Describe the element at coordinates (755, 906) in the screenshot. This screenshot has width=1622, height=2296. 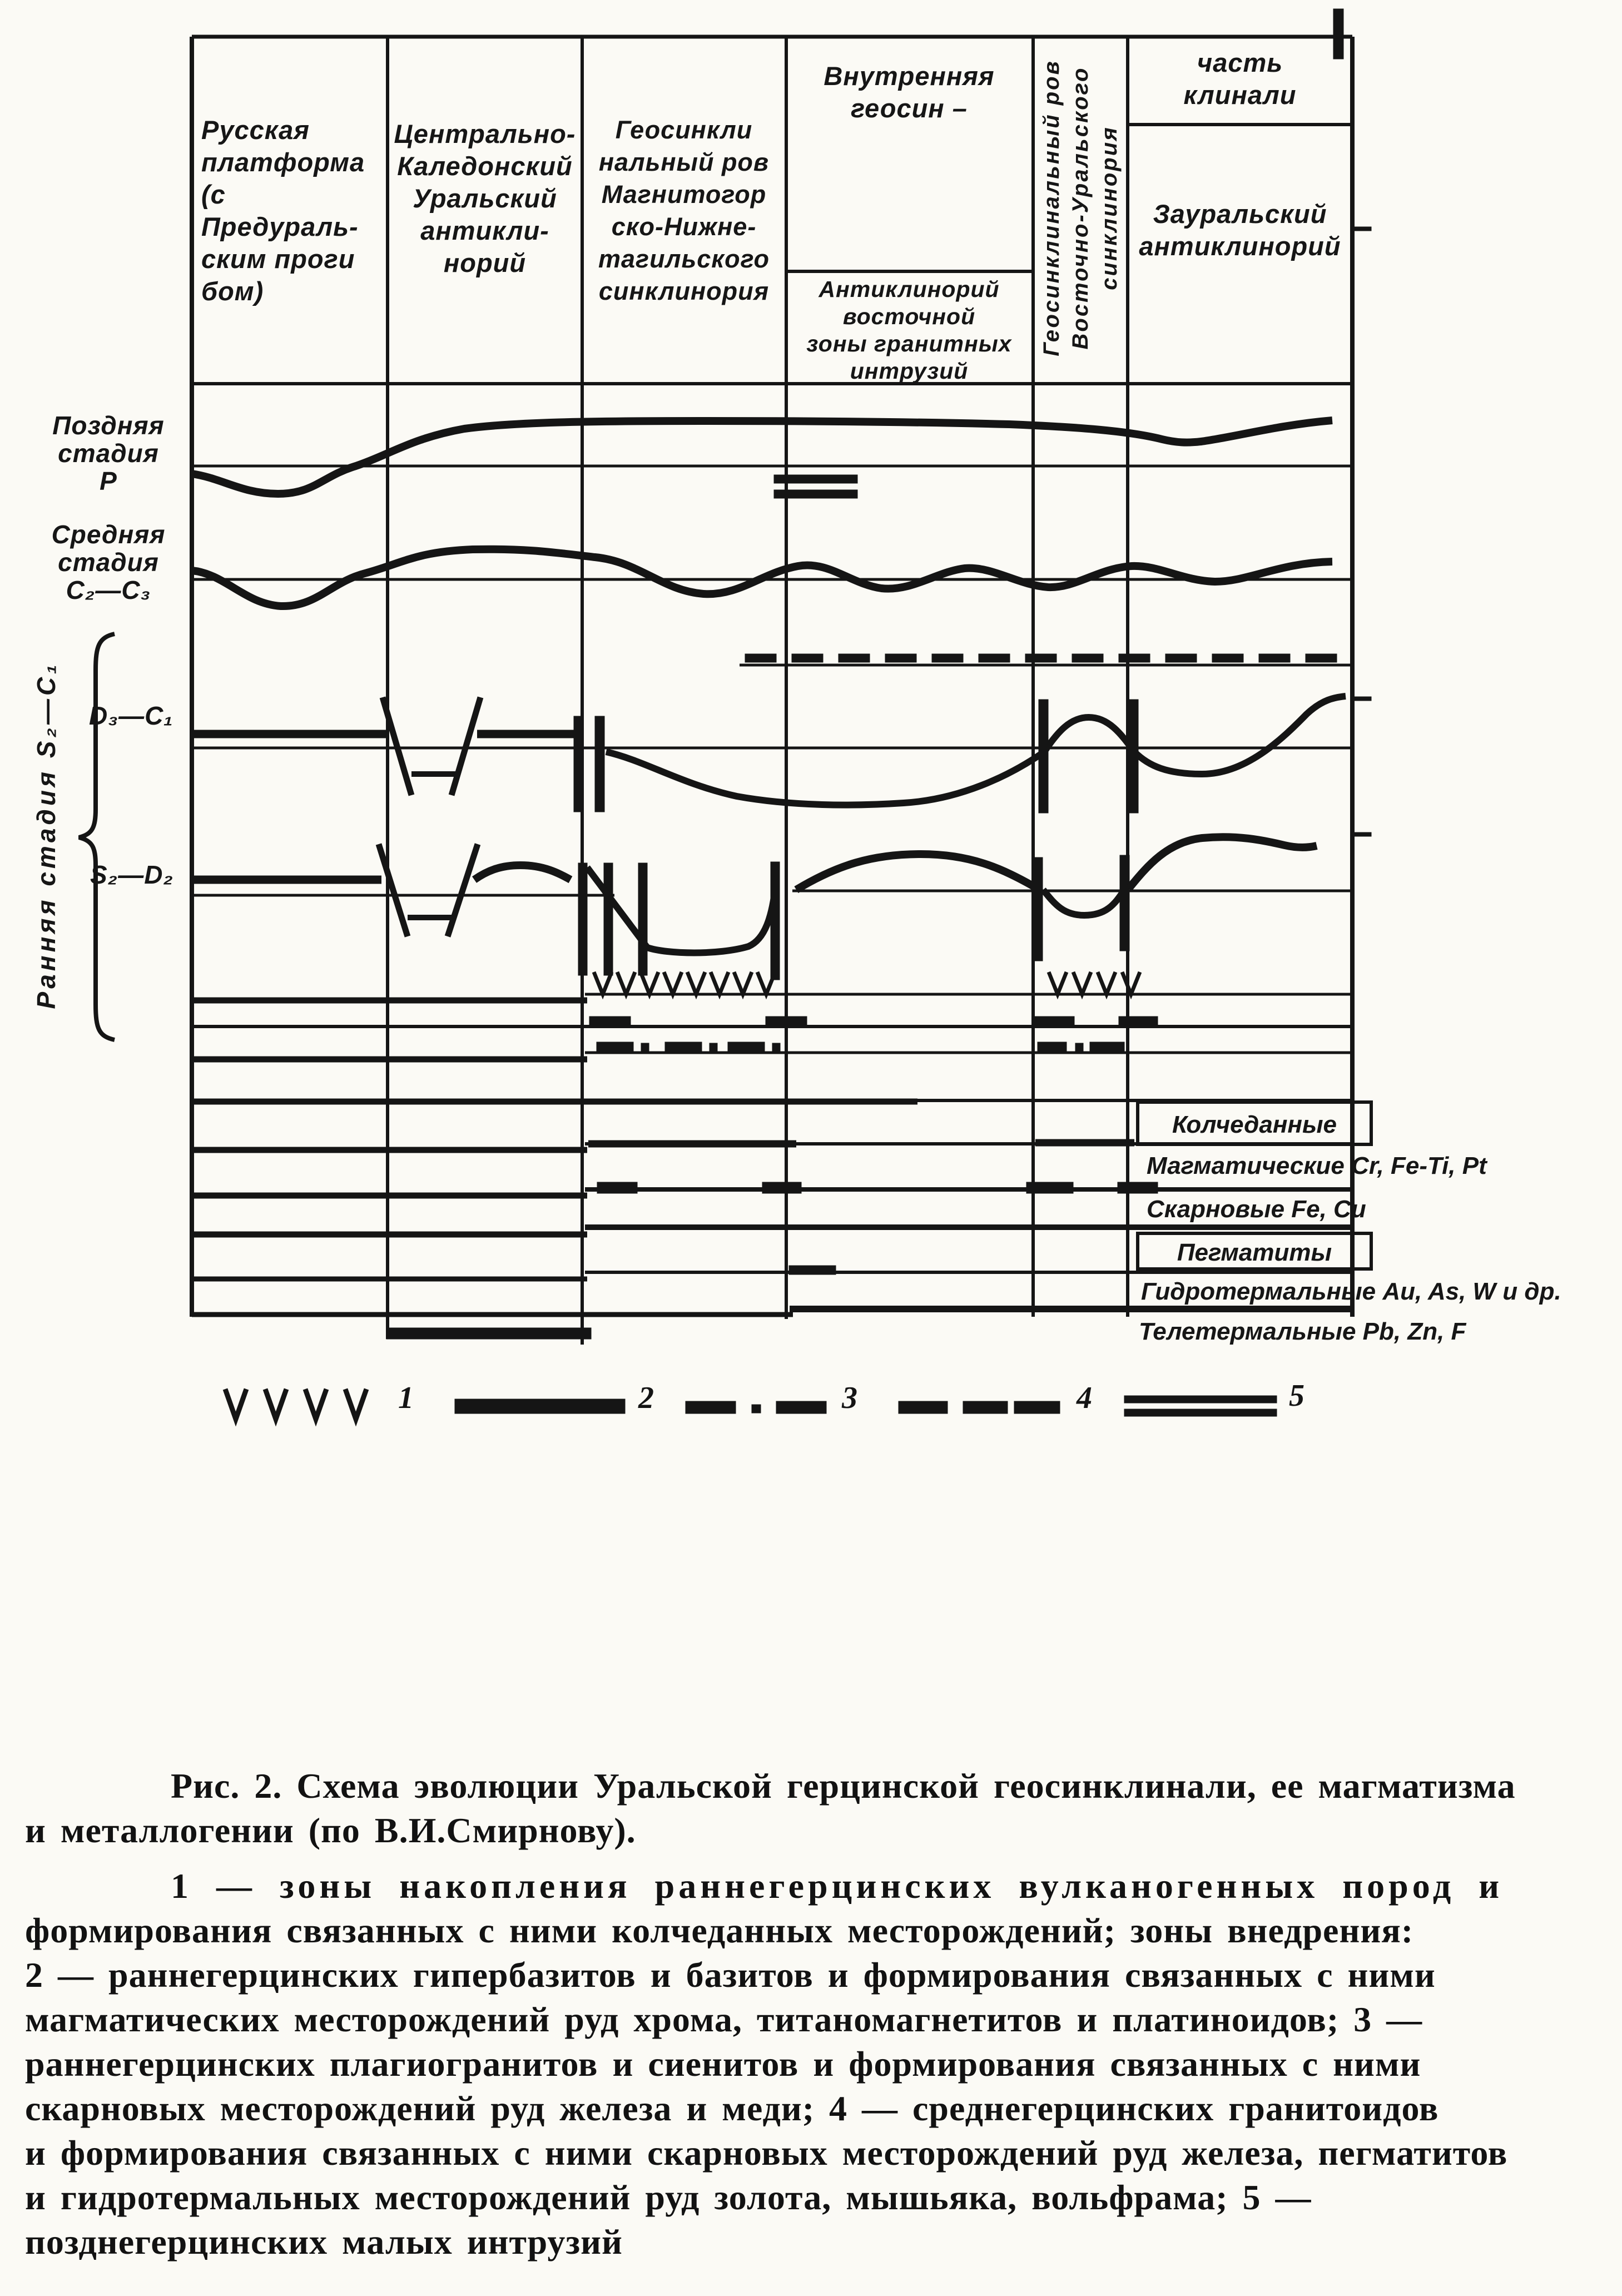
I see `s2-d2-band-curve` at that location.